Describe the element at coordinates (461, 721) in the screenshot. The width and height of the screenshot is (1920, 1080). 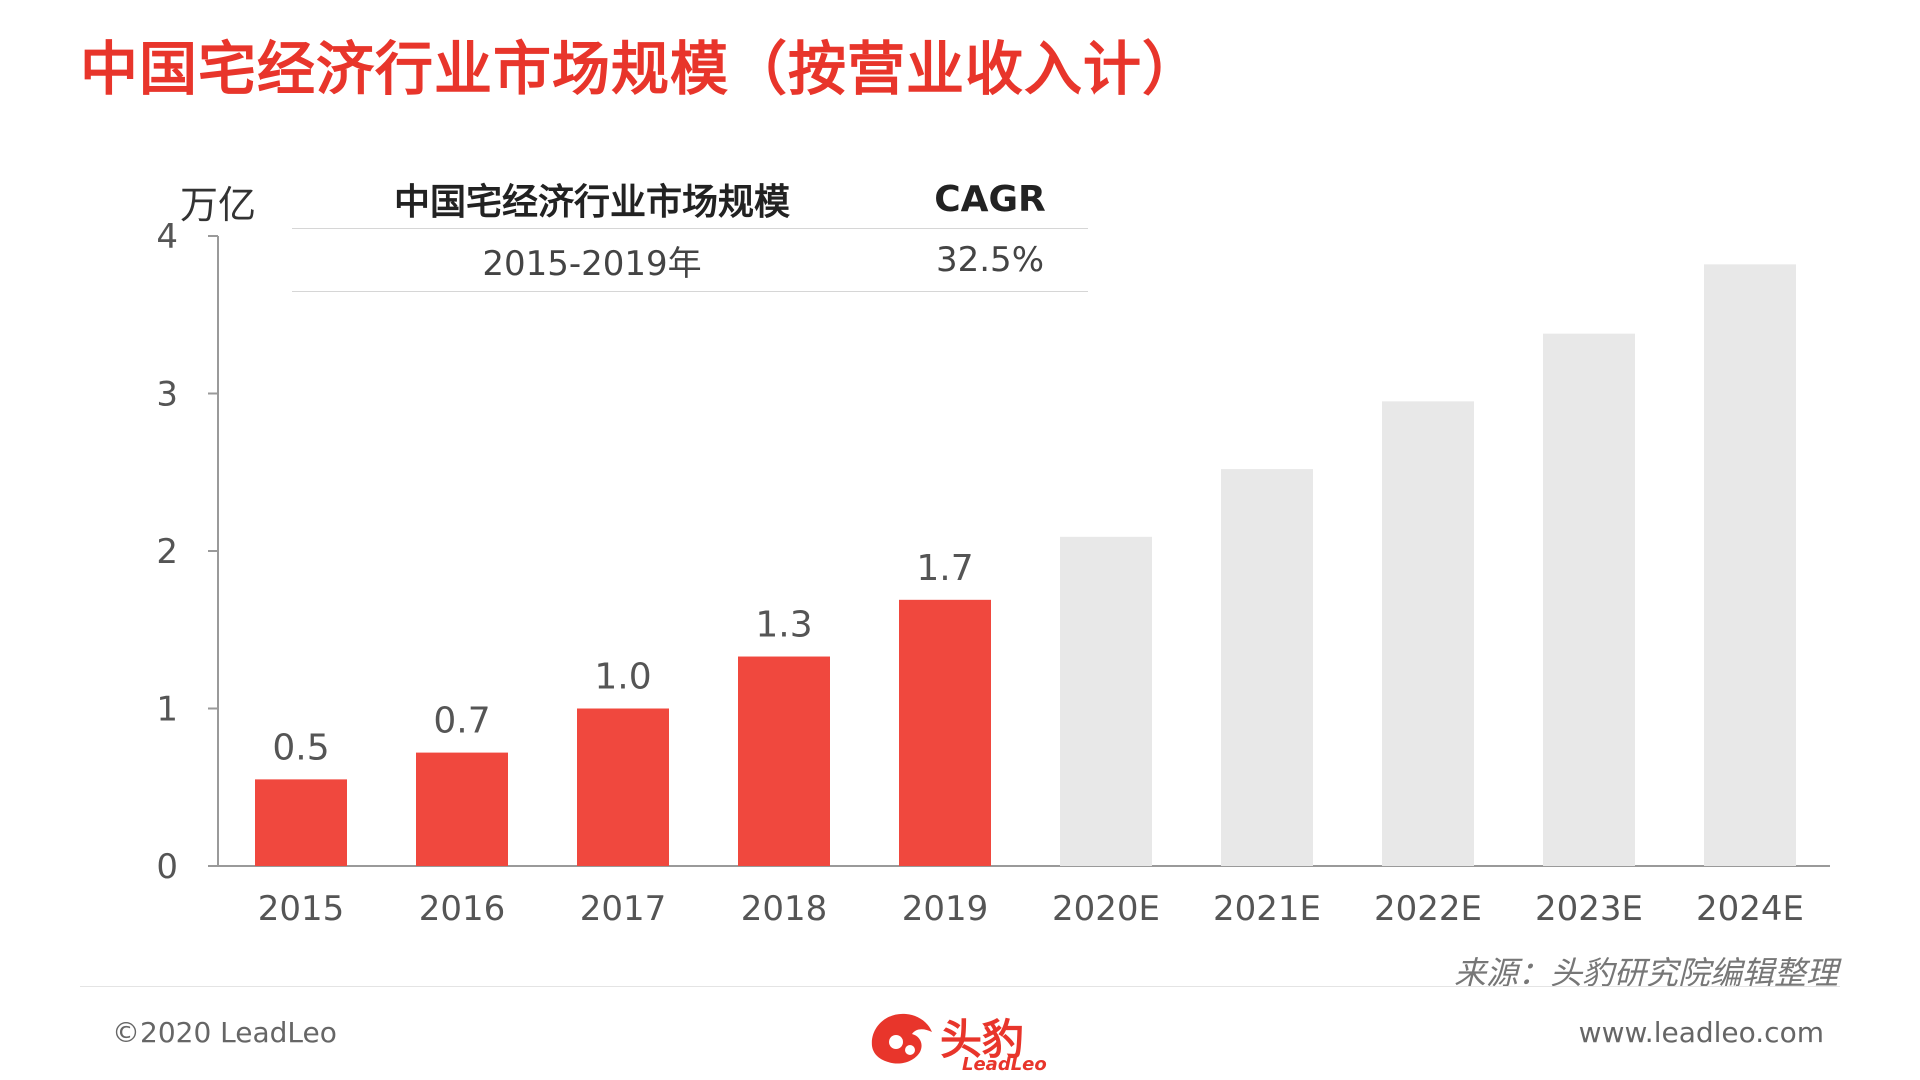
I see `data-label: 0.7` at that location.